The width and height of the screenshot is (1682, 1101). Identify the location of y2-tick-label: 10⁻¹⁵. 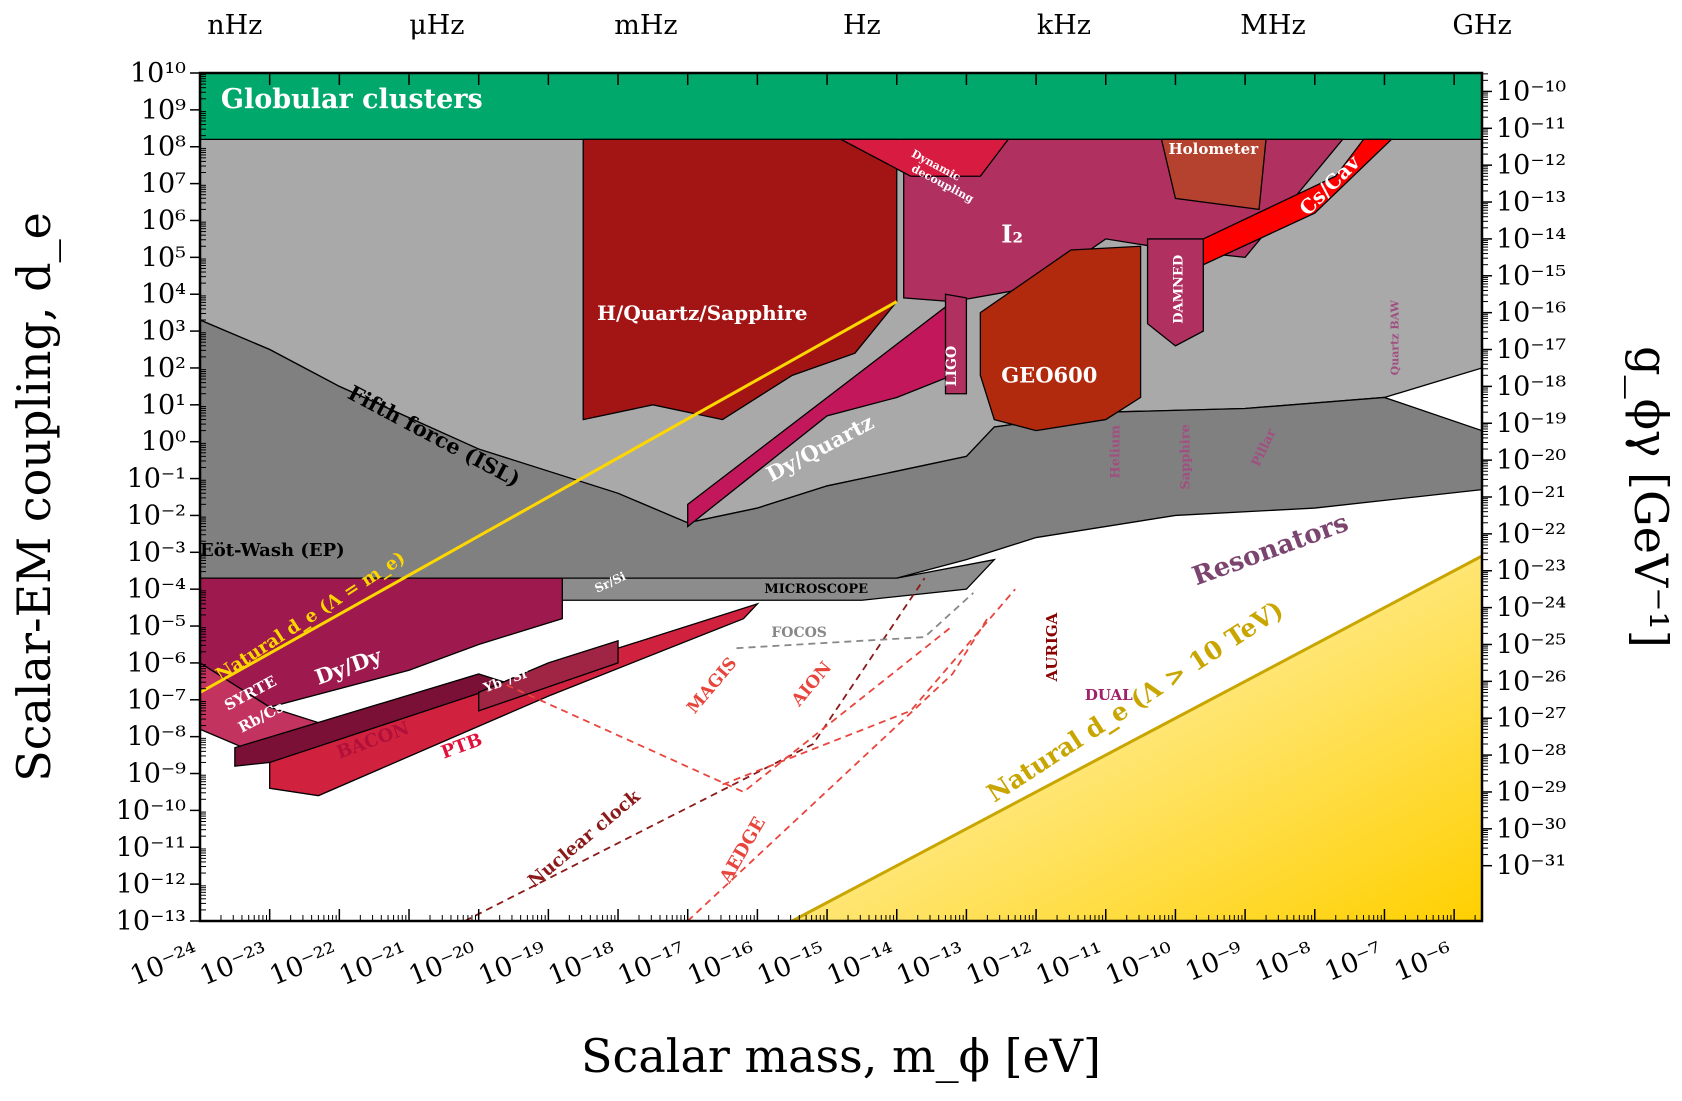
(1531, 276).